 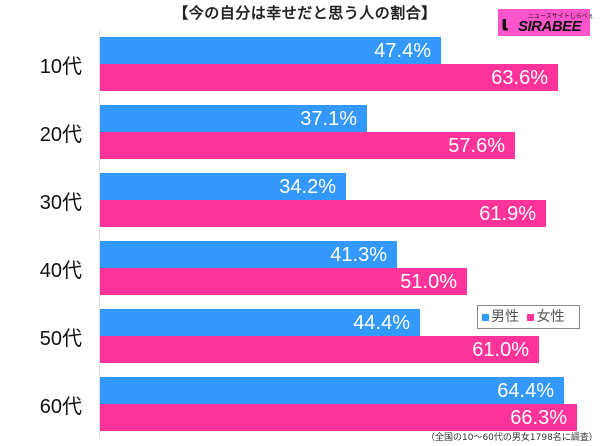 What do you see at coordinates (531, 317) in the screenshot?
I see `female-swatch-icon` at bounding box center [531, 317].